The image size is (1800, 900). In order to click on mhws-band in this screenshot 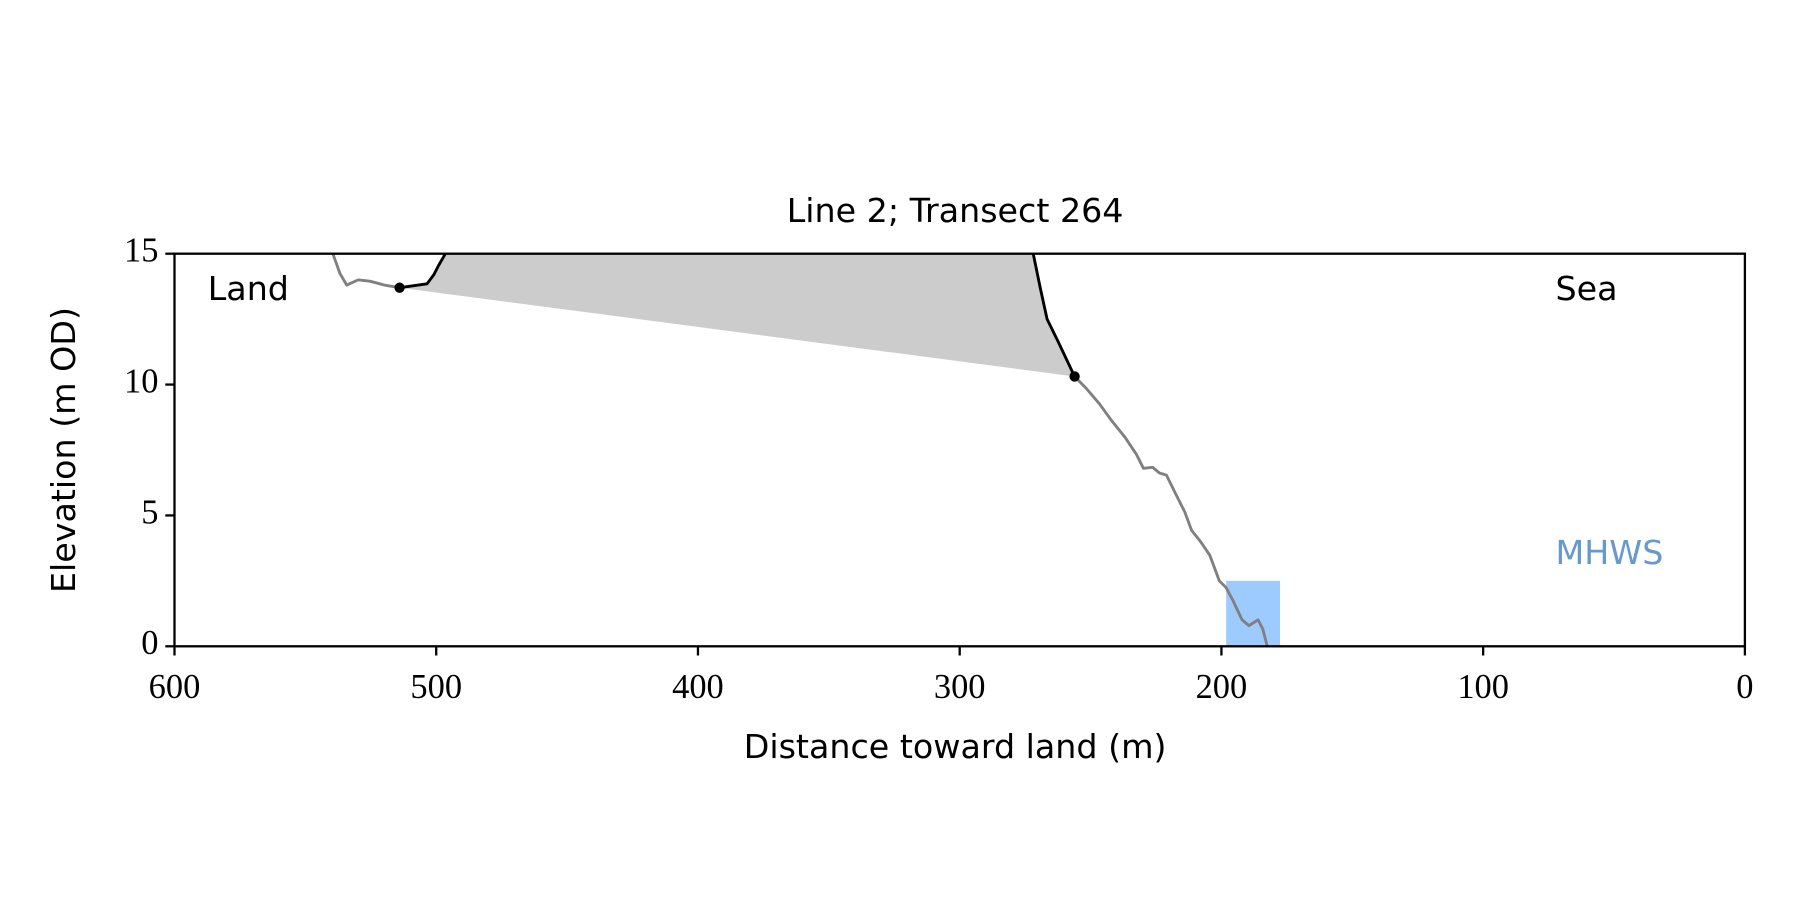, I will do `click(1253, 613)`.